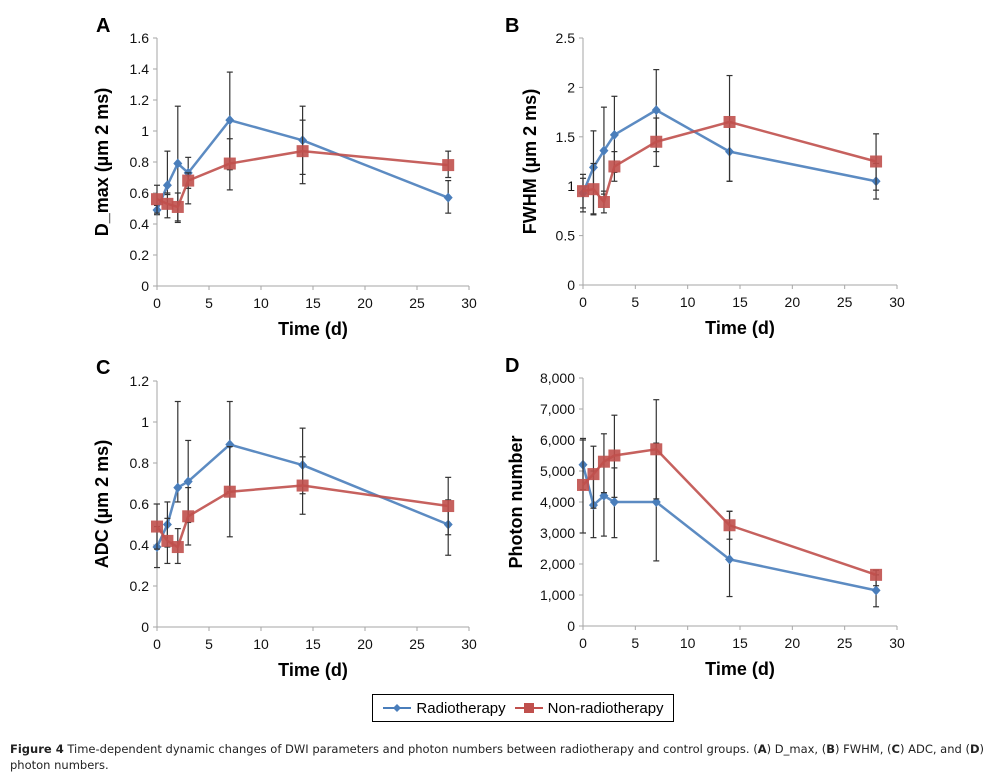 This screenshot has height=780, width=1000. Describe the element at coordinates (974, 749) in the screenshot. I see `caption-ref-d: D` at that location.